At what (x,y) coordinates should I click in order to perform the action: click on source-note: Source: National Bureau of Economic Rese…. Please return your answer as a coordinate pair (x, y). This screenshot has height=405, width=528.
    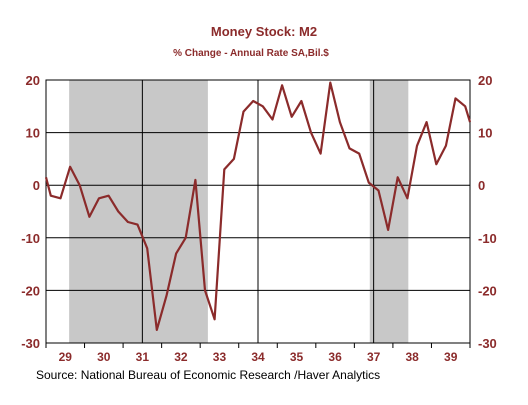
    Looking at the image, I should click on (208, 375).